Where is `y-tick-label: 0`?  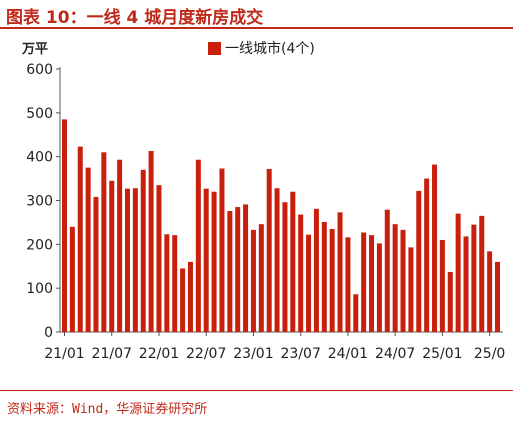
y-tick-label: 0 is located at coordinates (48, 333).